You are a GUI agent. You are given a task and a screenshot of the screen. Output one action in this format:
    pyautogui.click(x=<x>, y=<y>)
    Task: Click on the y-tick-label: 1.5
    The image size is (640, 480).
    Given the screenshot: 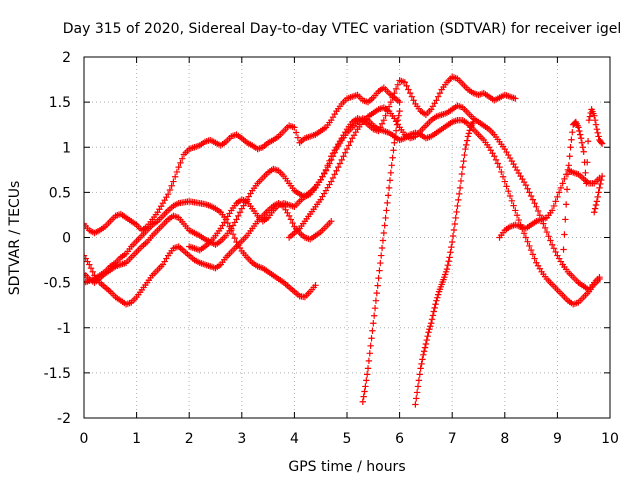 What is the action you would take?
    pyautogui.click(x=60, y=103)
    